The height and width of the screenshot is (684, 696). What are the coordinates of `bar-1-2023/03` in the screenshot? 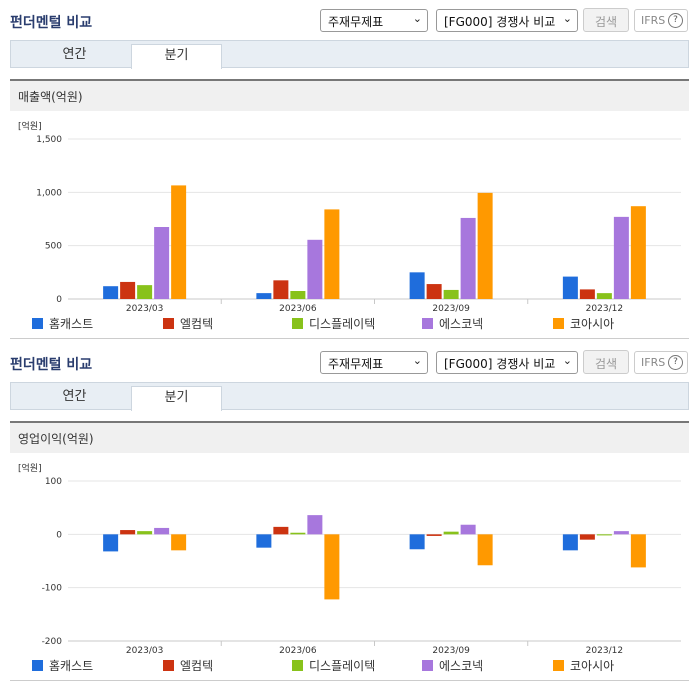 It's located at (111, 543).